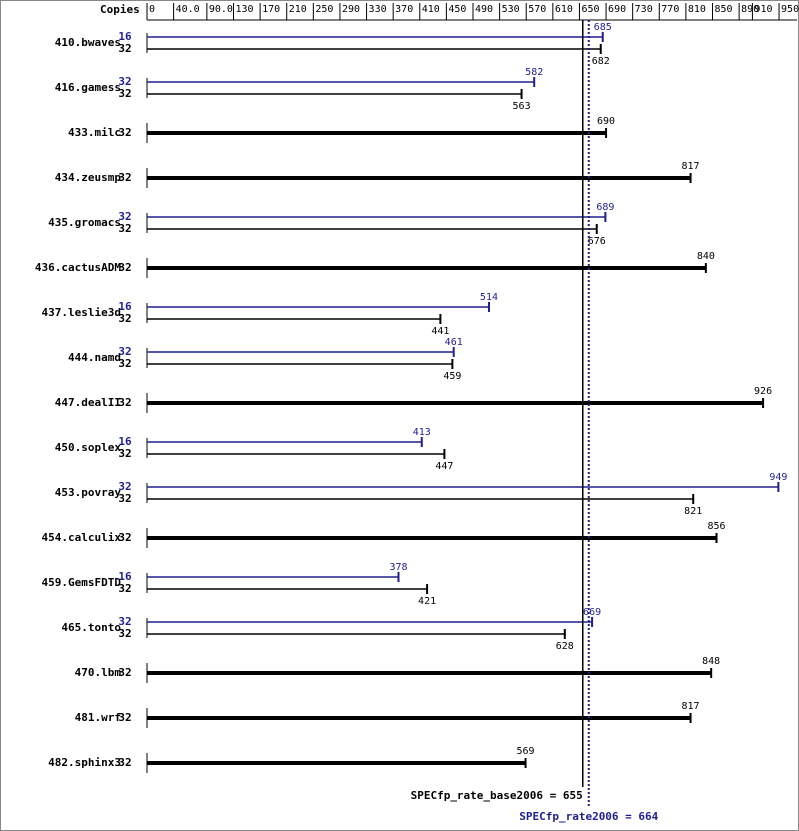 The height and width of the screenshot is (831, 799). What do you see at coordinates (88, 87) in the screenshot?
I see `benchmark-label: 416.gamess` at bounding box center [88, 87].